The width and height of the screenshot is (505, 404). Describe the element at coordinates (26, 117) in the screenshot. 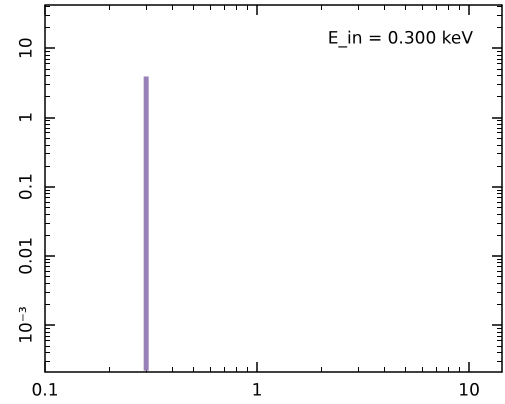

I see `y-tick-label: 1` at that location.